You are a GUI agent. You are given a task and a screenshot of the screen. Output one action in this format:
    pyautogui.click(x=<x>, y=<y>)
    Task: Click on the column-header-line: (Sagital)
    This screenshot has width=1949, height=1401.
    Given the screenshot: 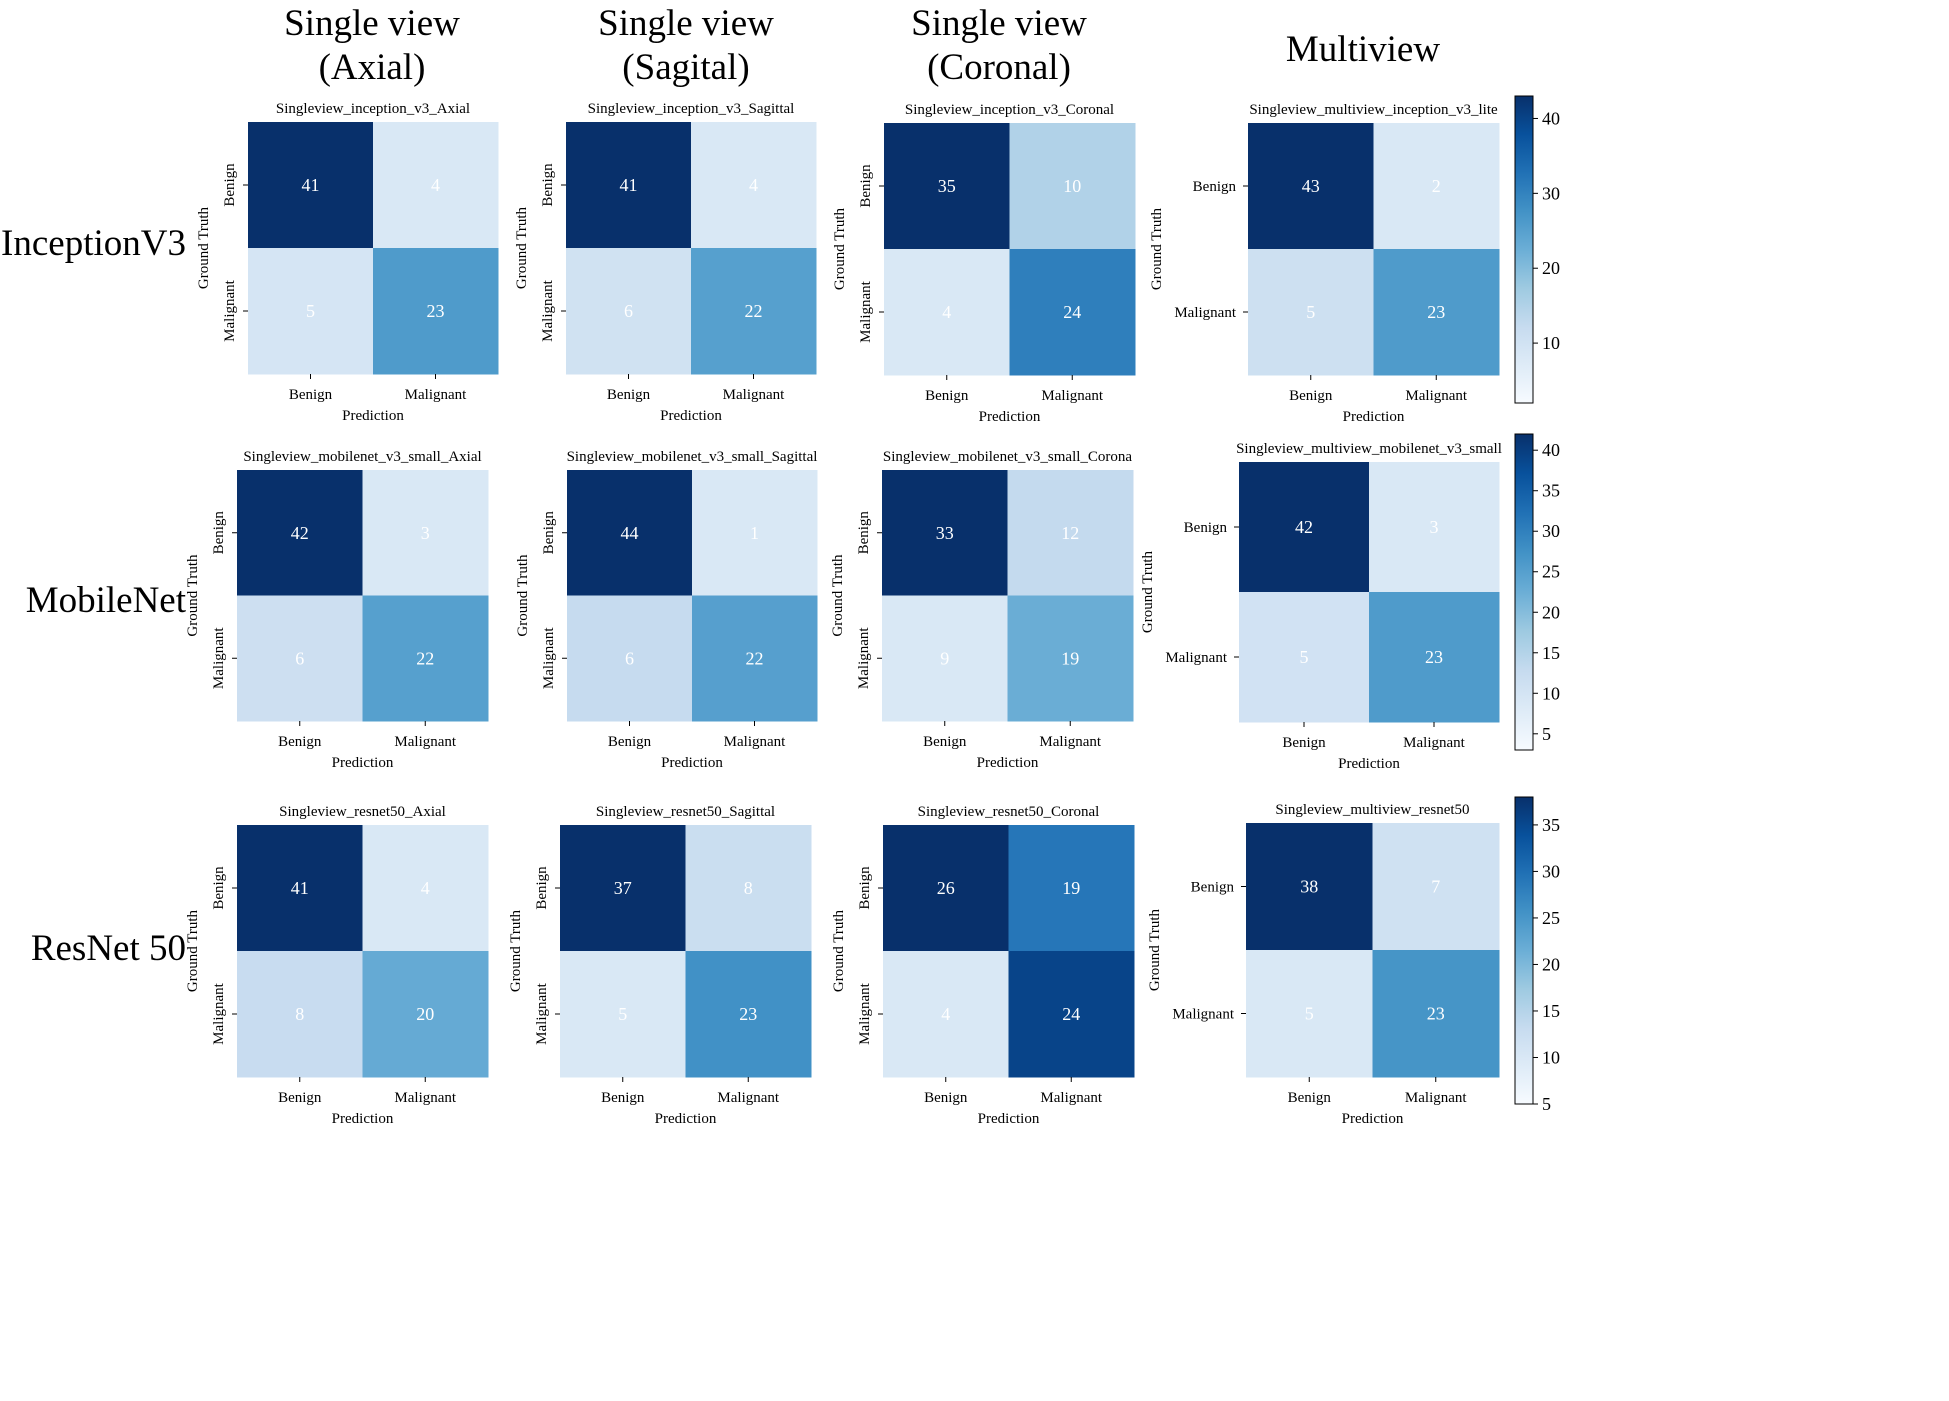 What is the action you would take?
    pyautogui.click(x=685, y=67)
    